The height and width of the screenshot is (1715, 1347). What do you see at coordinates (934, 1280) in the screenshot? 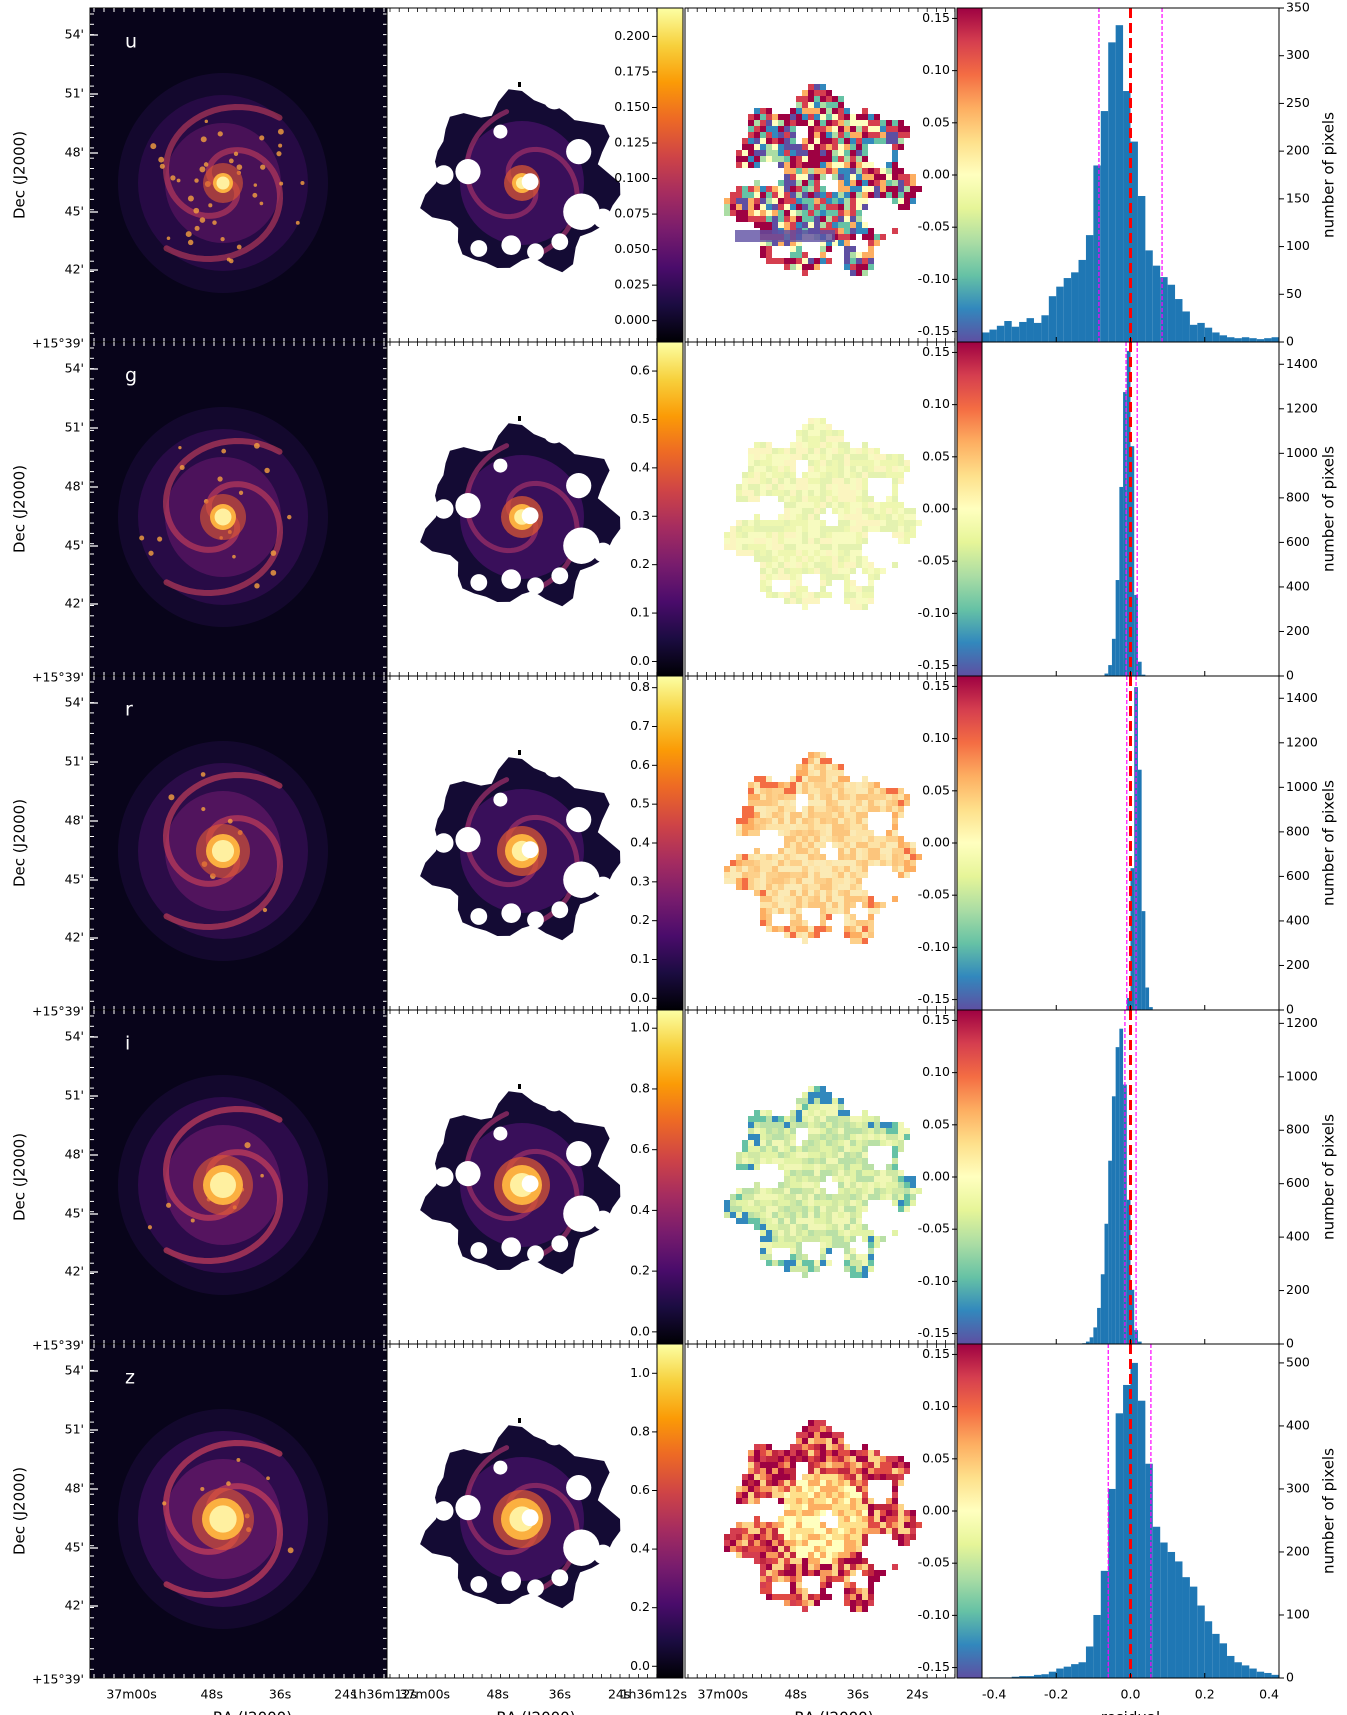
I see `colorbar-tick-label: -0.10` at bounding box center [934, 1280].